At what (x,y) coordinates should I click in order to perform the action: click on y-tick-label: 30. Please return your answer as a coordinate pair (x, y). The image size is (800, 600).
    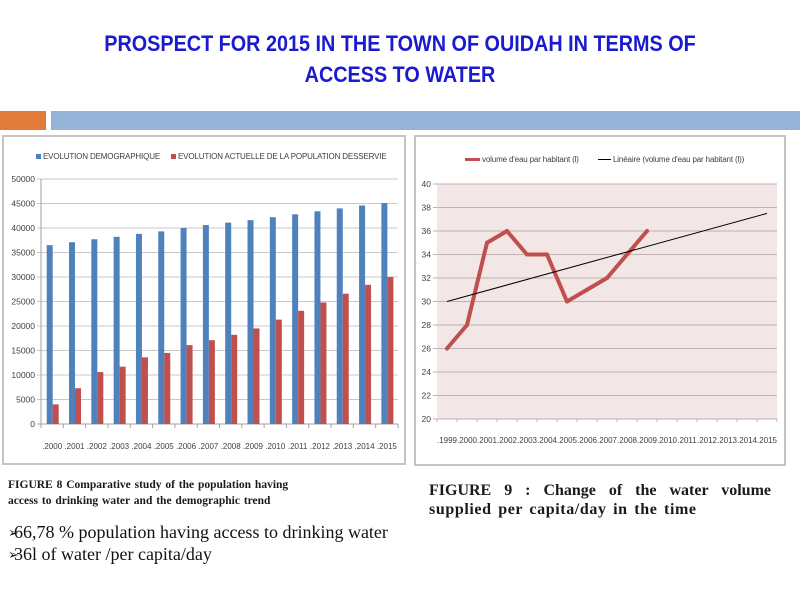
    Looking at the image, I should click on (427, 302).